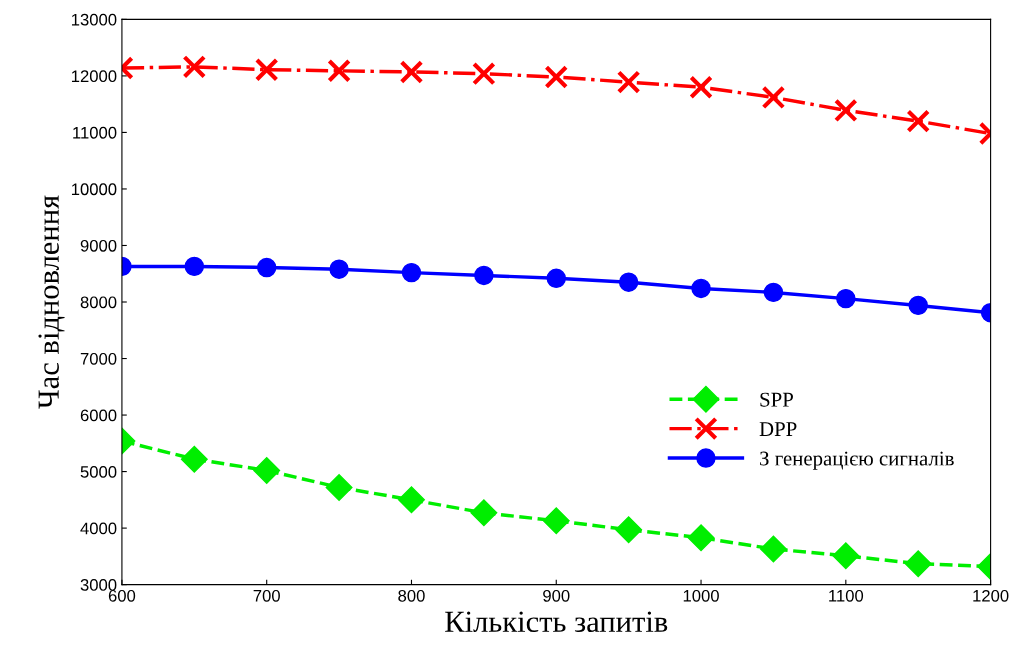  I want to click on y-tick-label: 8000, so click(98, 302).